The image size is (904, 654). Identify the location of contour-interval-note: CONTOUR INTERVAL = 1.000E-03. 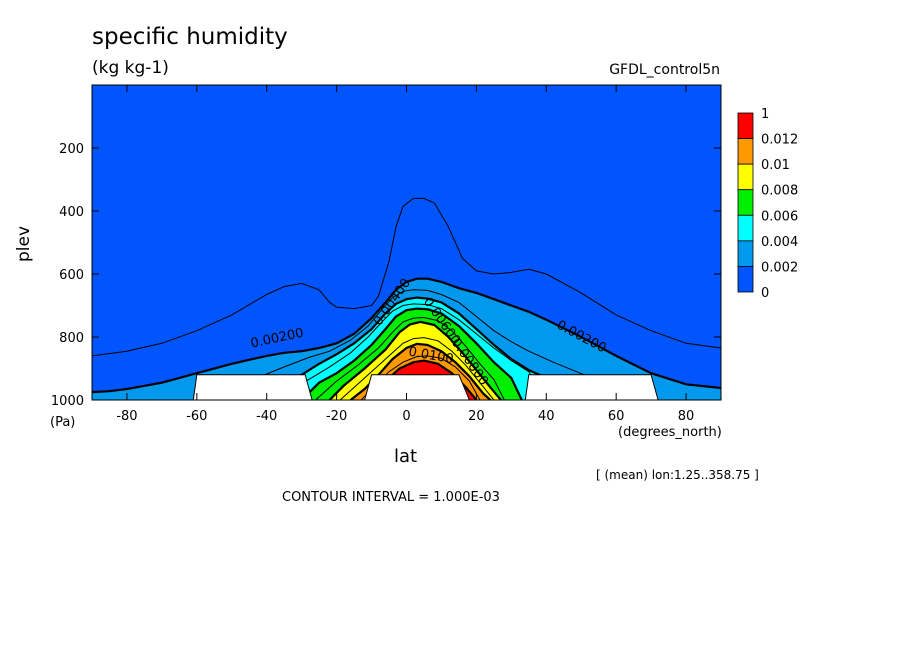
(391, 497).